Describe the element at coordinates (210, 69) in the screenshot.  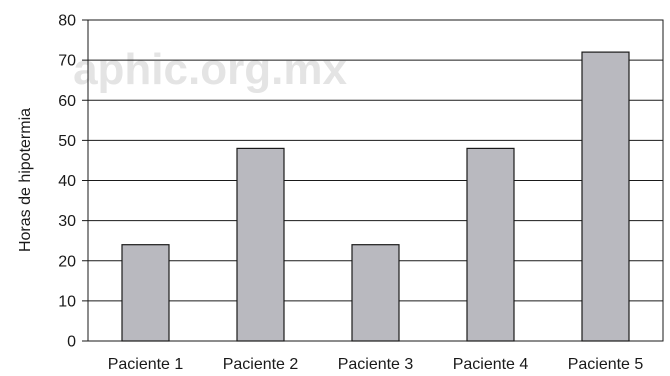
I see `watermark: aphic.org.mx` at that location.